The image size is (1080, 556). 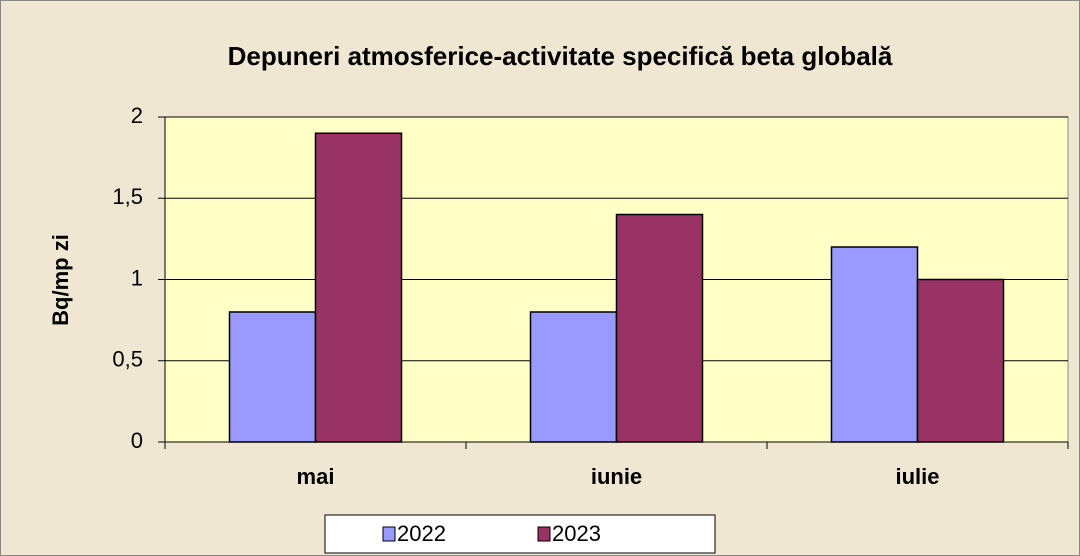 What do you see at coordinates (137, 277) in the screenshot?
I see `y-tick-label: 1` at bounding box center [137, 277].